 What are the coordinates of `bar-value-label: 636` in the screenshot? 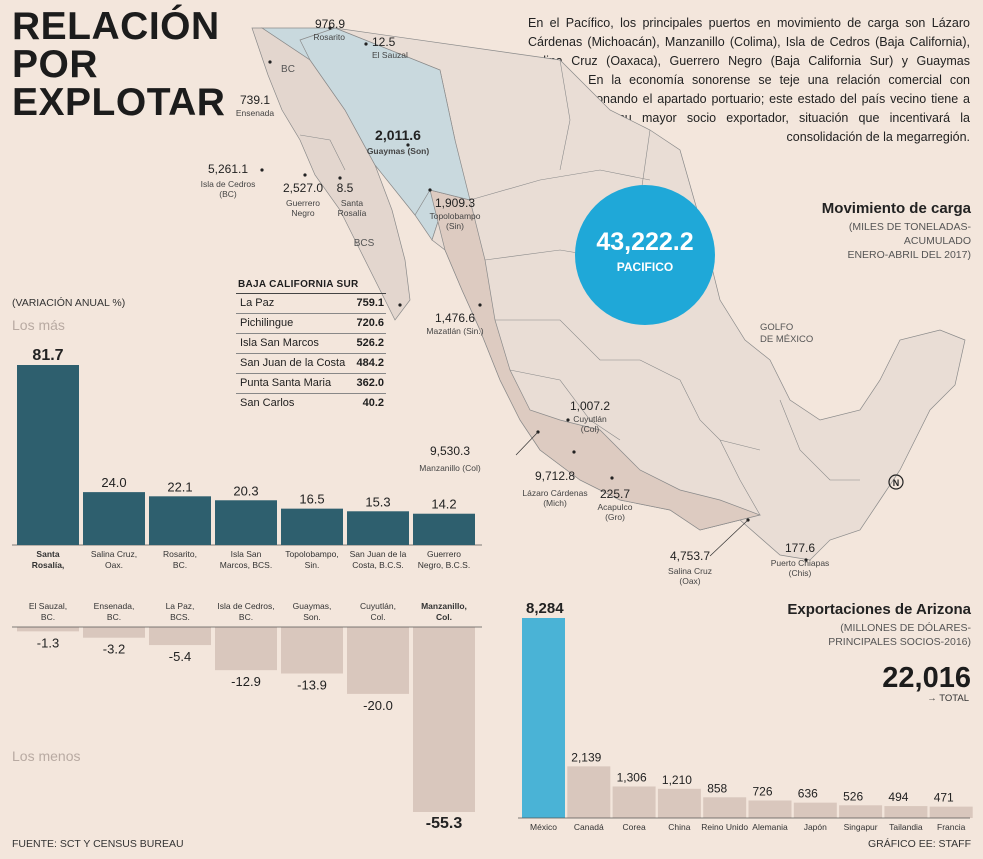 It's located at (808, 794).